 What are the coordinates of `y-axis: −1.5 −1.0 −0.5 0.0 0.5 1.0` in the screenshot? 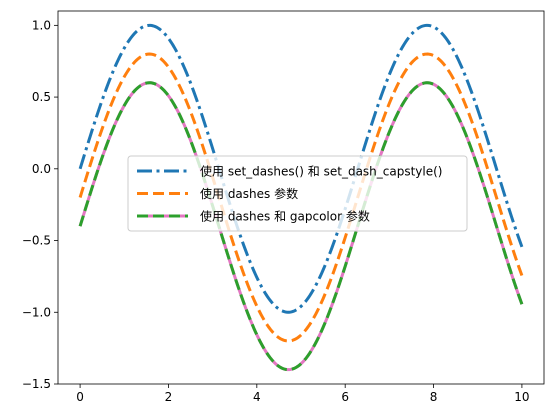 It's located at (40, 204).